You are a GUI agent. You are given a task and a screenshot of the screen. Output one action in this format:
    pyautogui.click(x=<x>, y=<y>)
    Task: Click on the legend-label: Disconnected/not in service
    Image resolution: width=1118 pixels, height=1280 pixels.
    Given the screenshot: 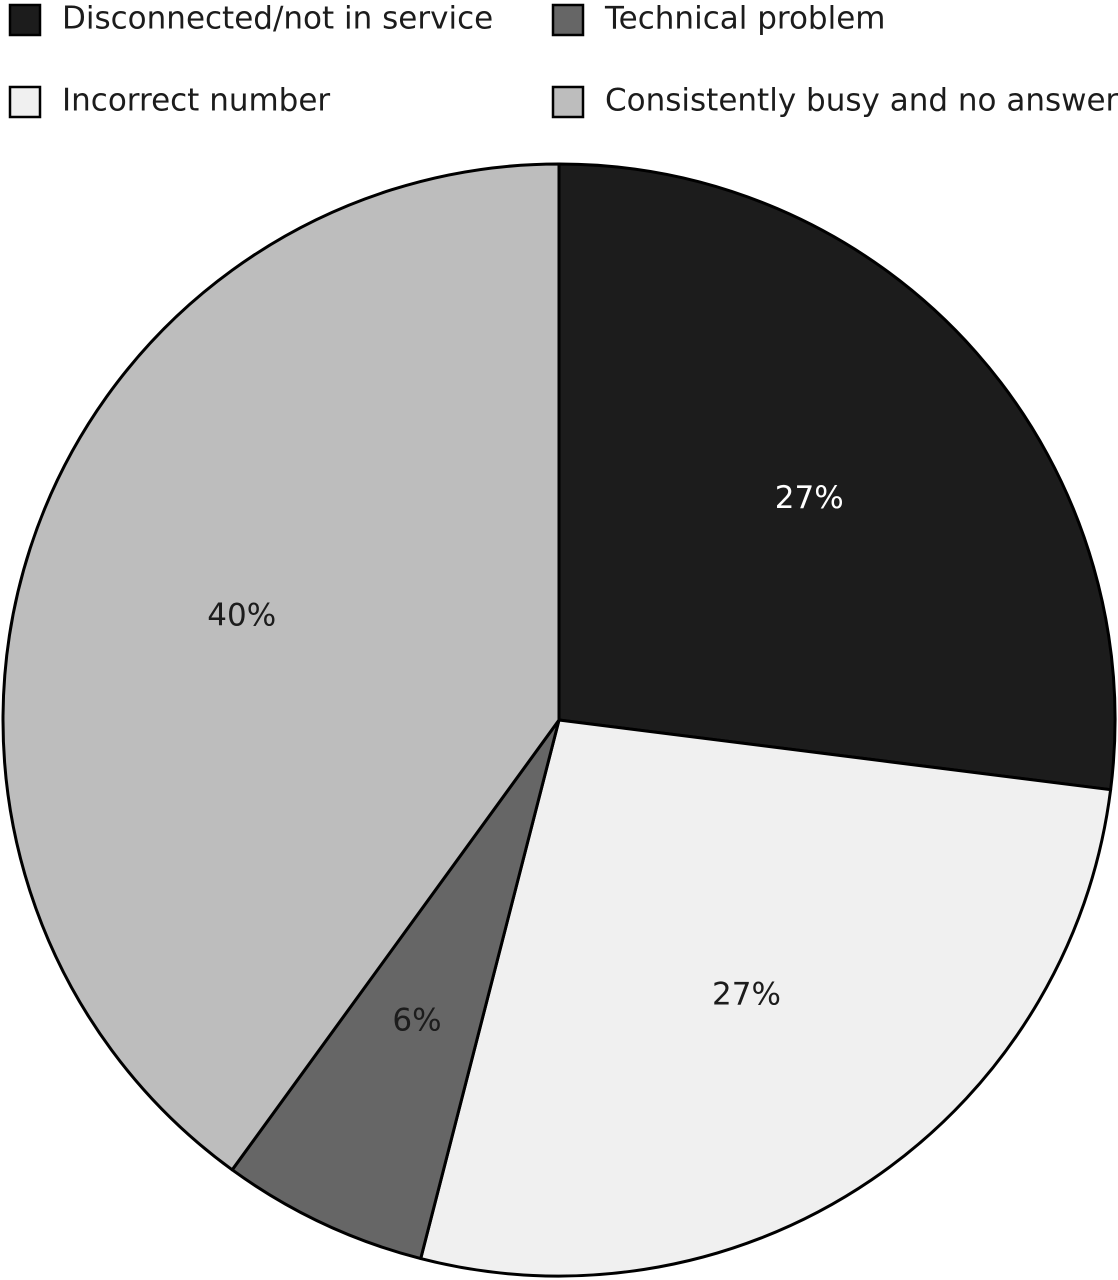 What is the action you would take?
    pyautogui.click(x=277, y=19)
    